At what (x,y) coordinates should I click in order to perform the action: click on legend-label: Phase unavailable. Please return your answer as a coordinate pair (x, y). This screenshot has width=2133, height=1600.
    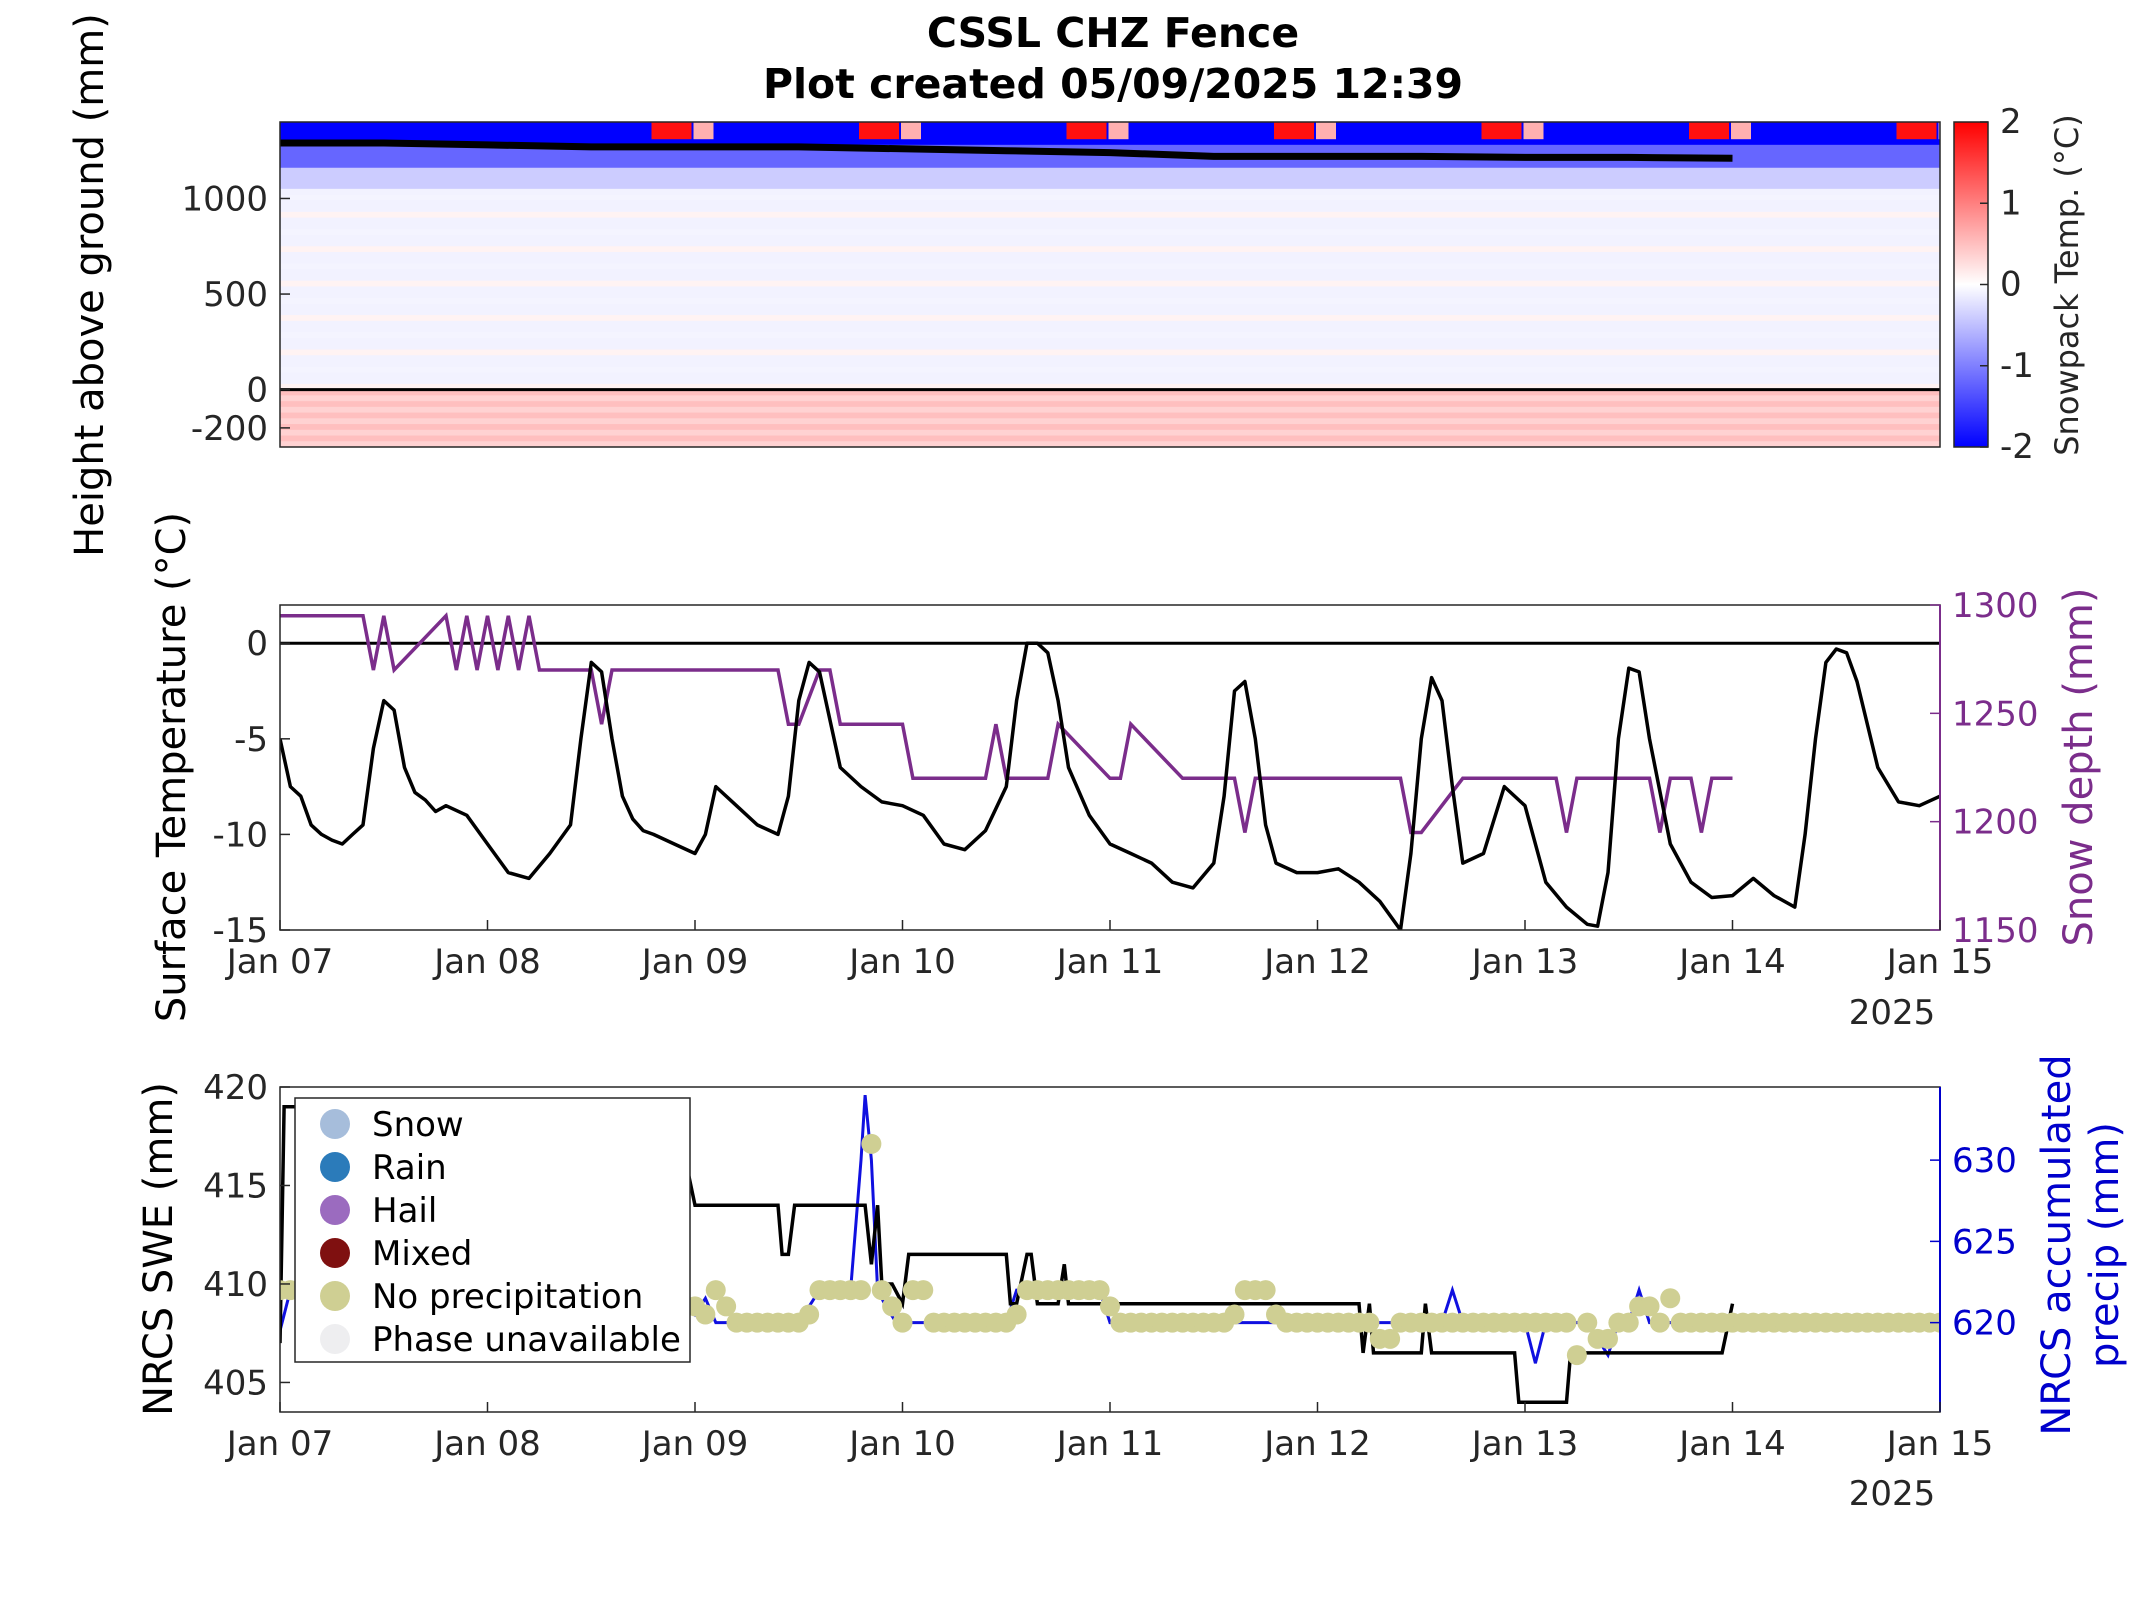
    Looking at the image, I should click on (526, 1340).